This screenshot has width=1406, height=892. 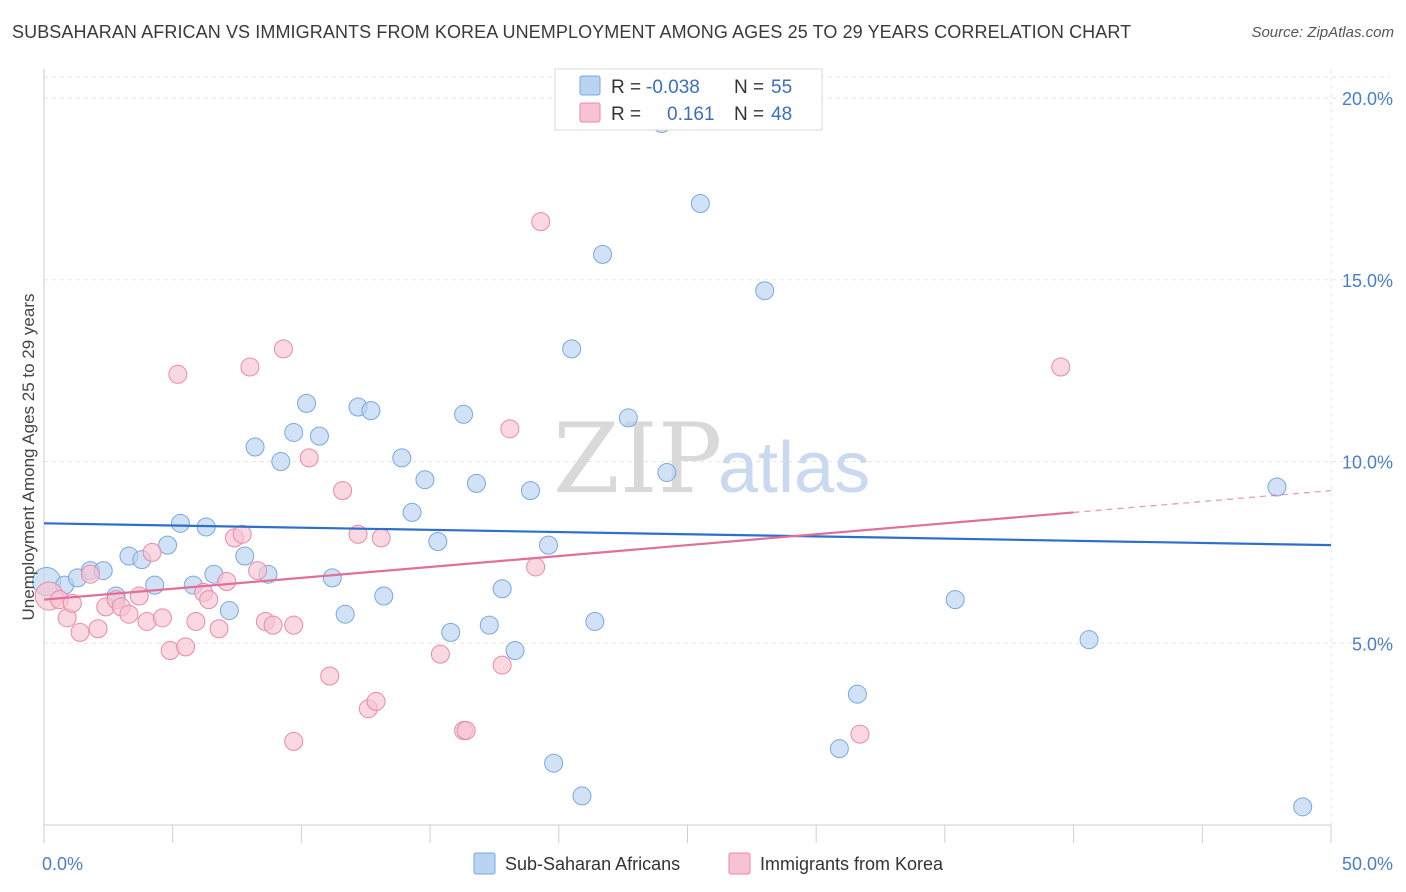 What do you see at coordinates (717, 864) in the screenshot?
I see `x-tick-labels: 0.0% 50.0%` at bounding box center [717, 864].